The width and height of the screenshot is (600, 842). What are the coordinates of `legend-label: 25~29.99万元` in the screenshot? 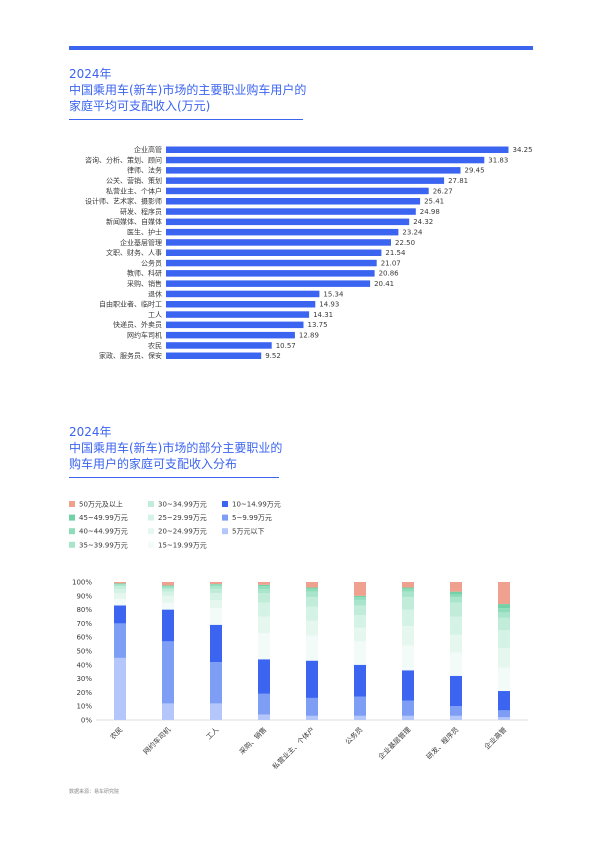 It's located at (182, 518).